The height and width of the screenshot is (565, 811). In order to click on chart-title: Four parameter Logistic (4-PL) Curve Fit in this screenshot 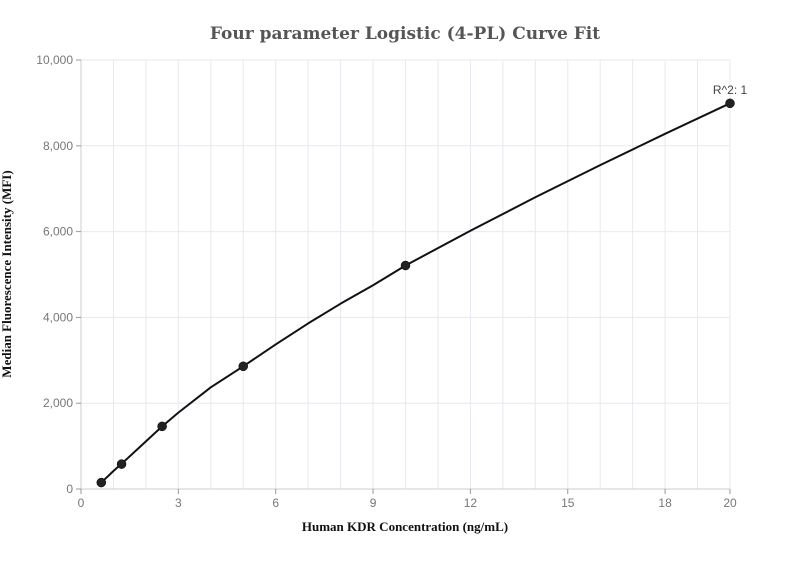, I will do `click(405, 34)`.